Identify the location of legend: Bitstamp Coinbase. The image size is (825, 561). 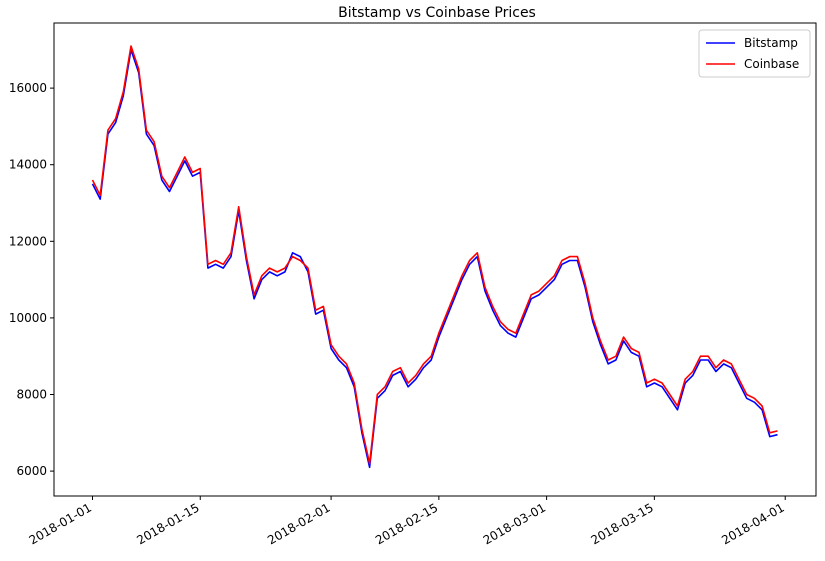
(754, 53).